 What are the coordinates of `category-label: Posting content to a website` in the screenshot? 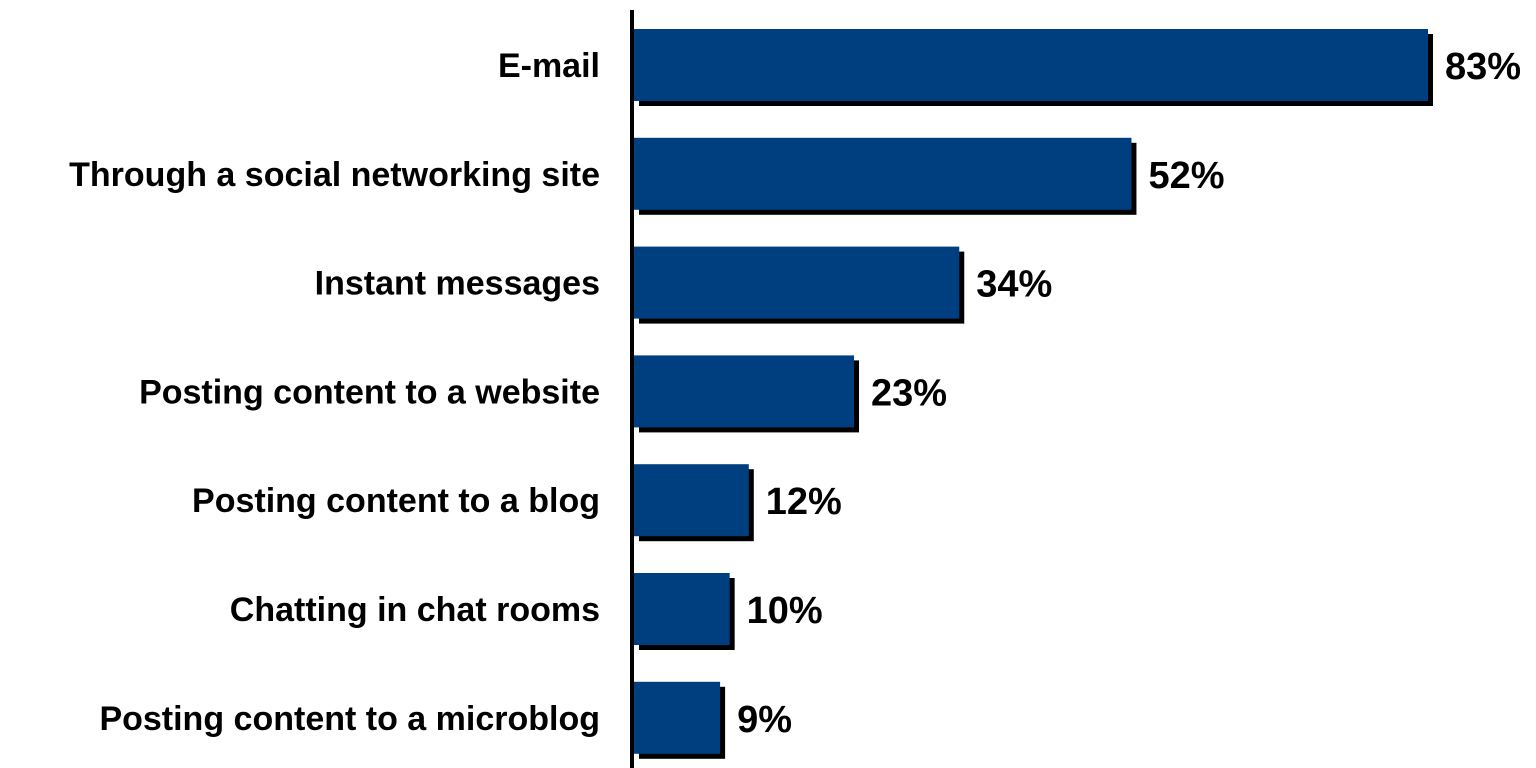 It's located at (369, 392).